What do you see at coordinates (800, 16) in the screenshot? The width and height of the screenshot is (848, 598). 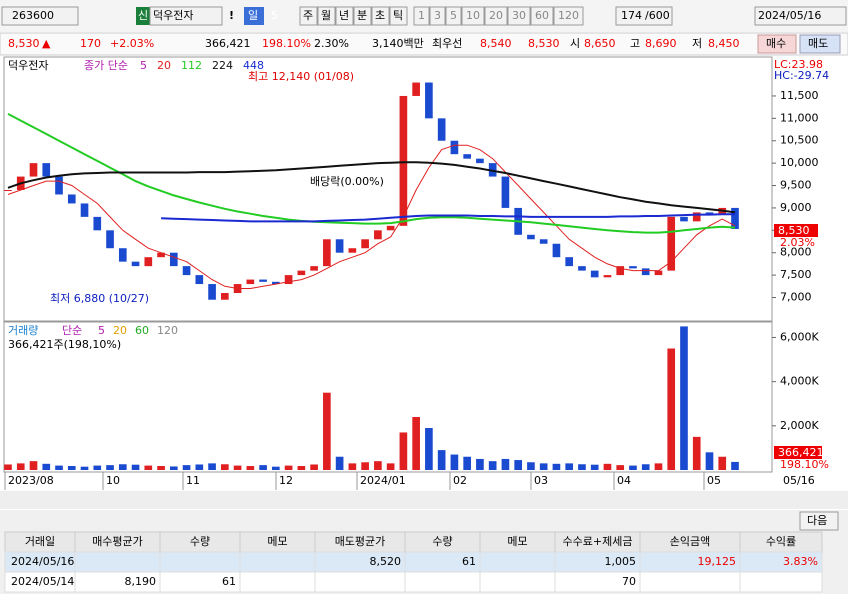 I see `date-box` at bounding box center [800, 16].